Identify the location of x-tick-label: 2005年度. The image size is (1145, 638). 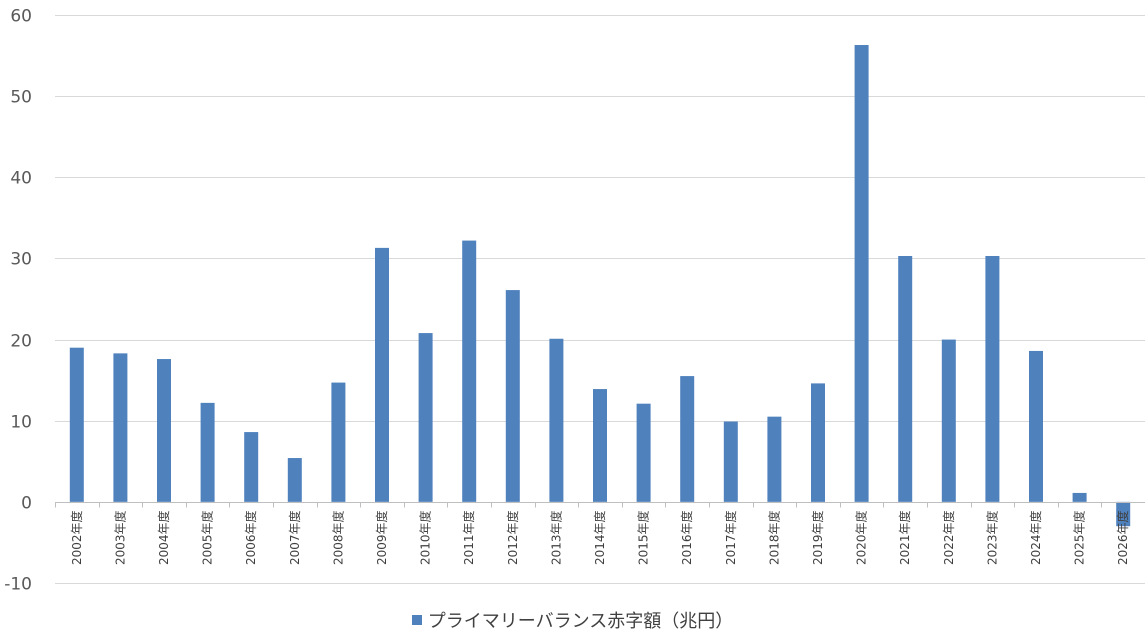
(207, 538).